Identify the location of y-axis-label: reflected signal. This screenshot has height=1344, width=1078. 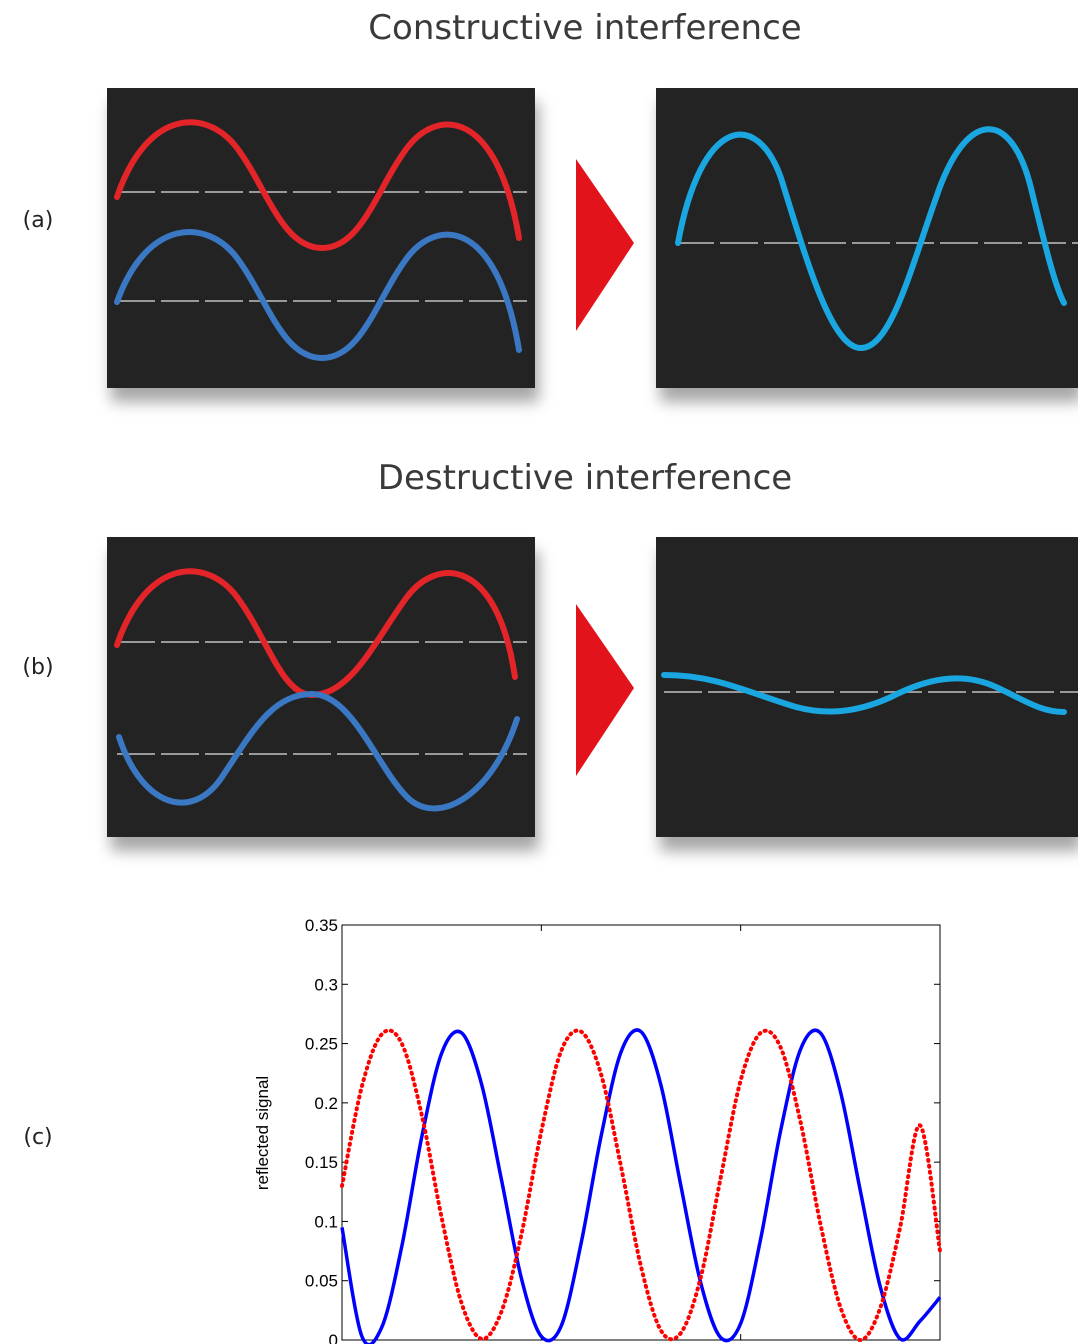
(262, 1133).